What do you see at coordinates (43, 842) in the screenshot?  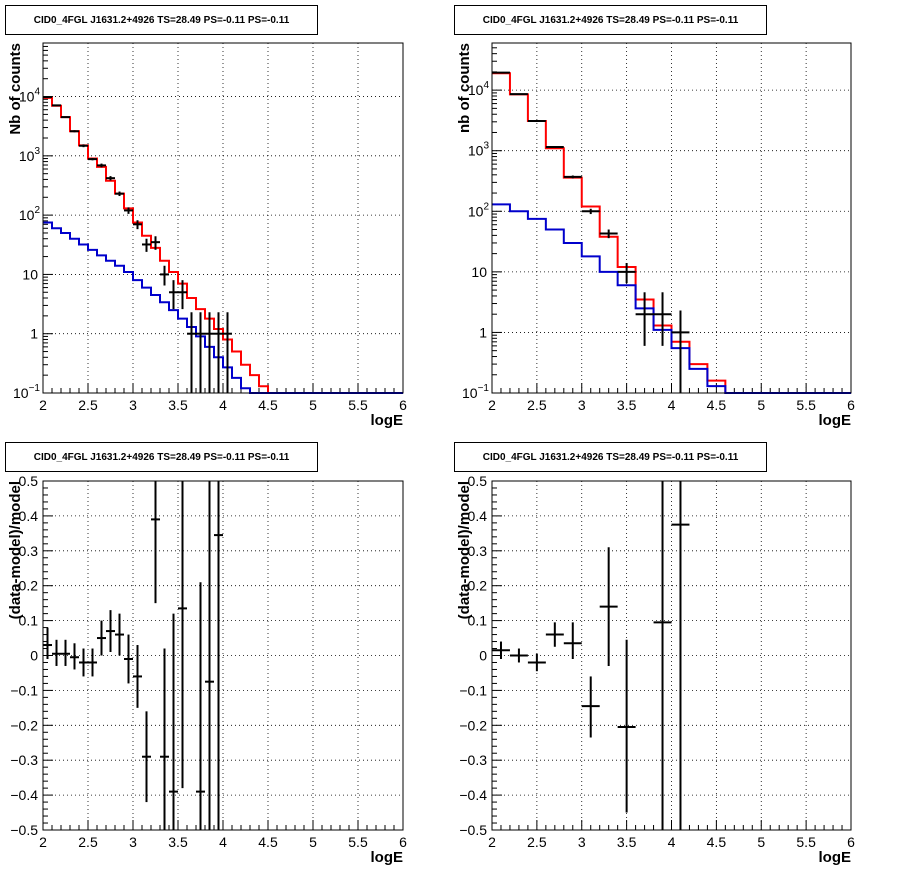 I see `x-tick-label: 2` at bounding box center [43, 842].